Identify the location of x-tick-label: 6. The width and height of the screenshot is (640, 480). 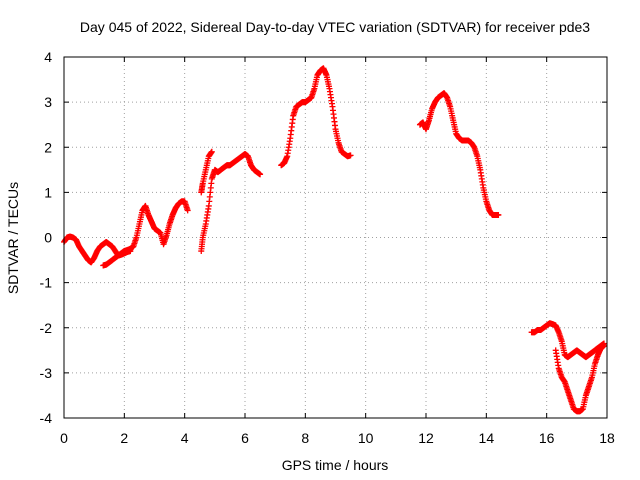
(245, 438).